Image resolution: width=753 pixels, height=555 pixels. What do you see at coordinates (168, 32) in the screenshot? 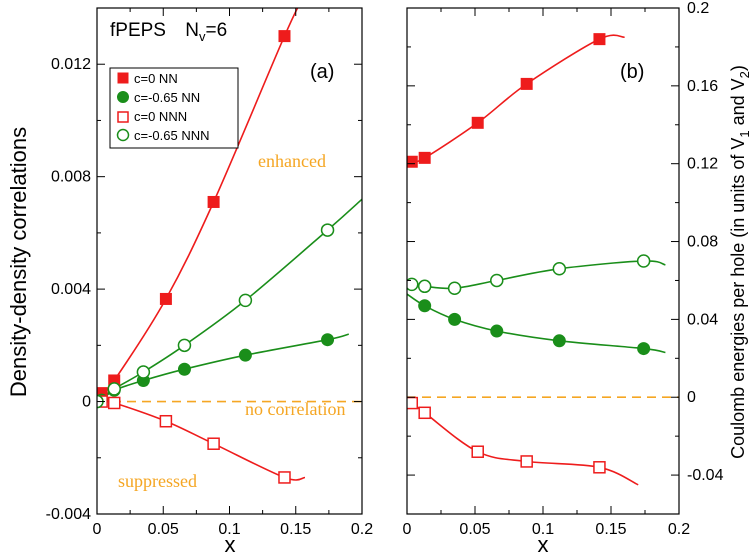
I see `panel-a-title: fPEPS Nv=6` at bounding box center [168, 32].